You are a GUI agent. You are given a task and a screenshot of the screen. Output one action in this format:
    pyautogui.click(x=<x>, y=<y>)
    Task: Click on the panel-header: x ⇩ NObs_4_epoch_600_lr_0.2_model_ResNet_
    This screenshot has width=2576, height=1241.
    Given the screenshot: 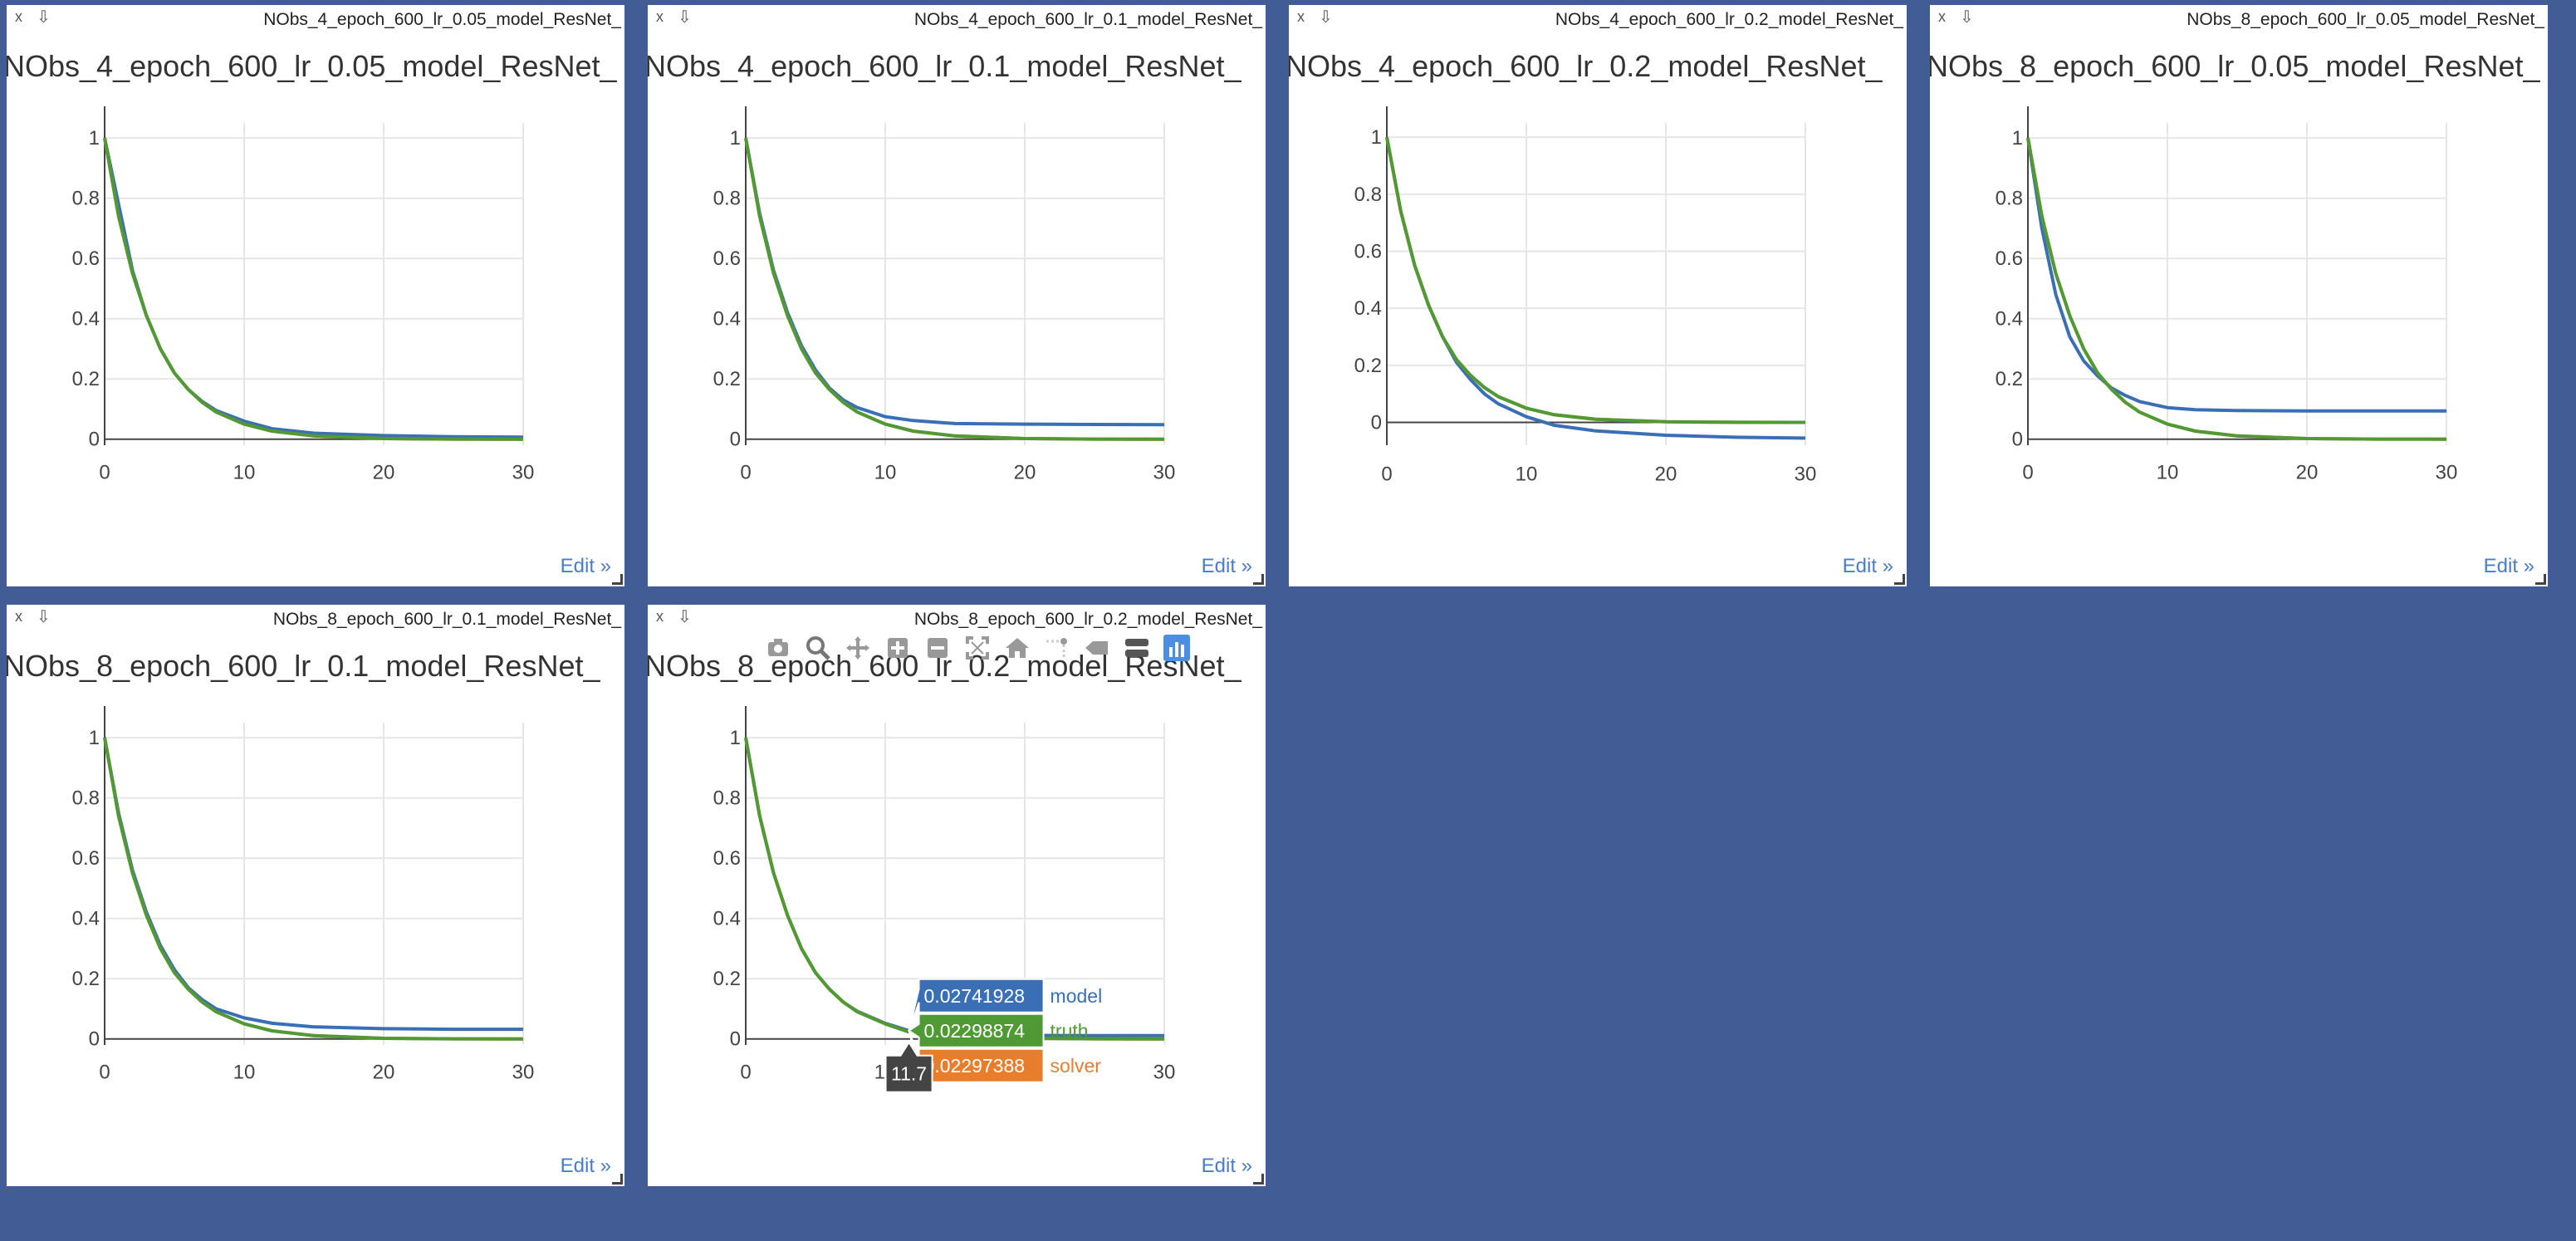 What is the action you would take?
    pyautogui.click(x=1598, y=20)
    